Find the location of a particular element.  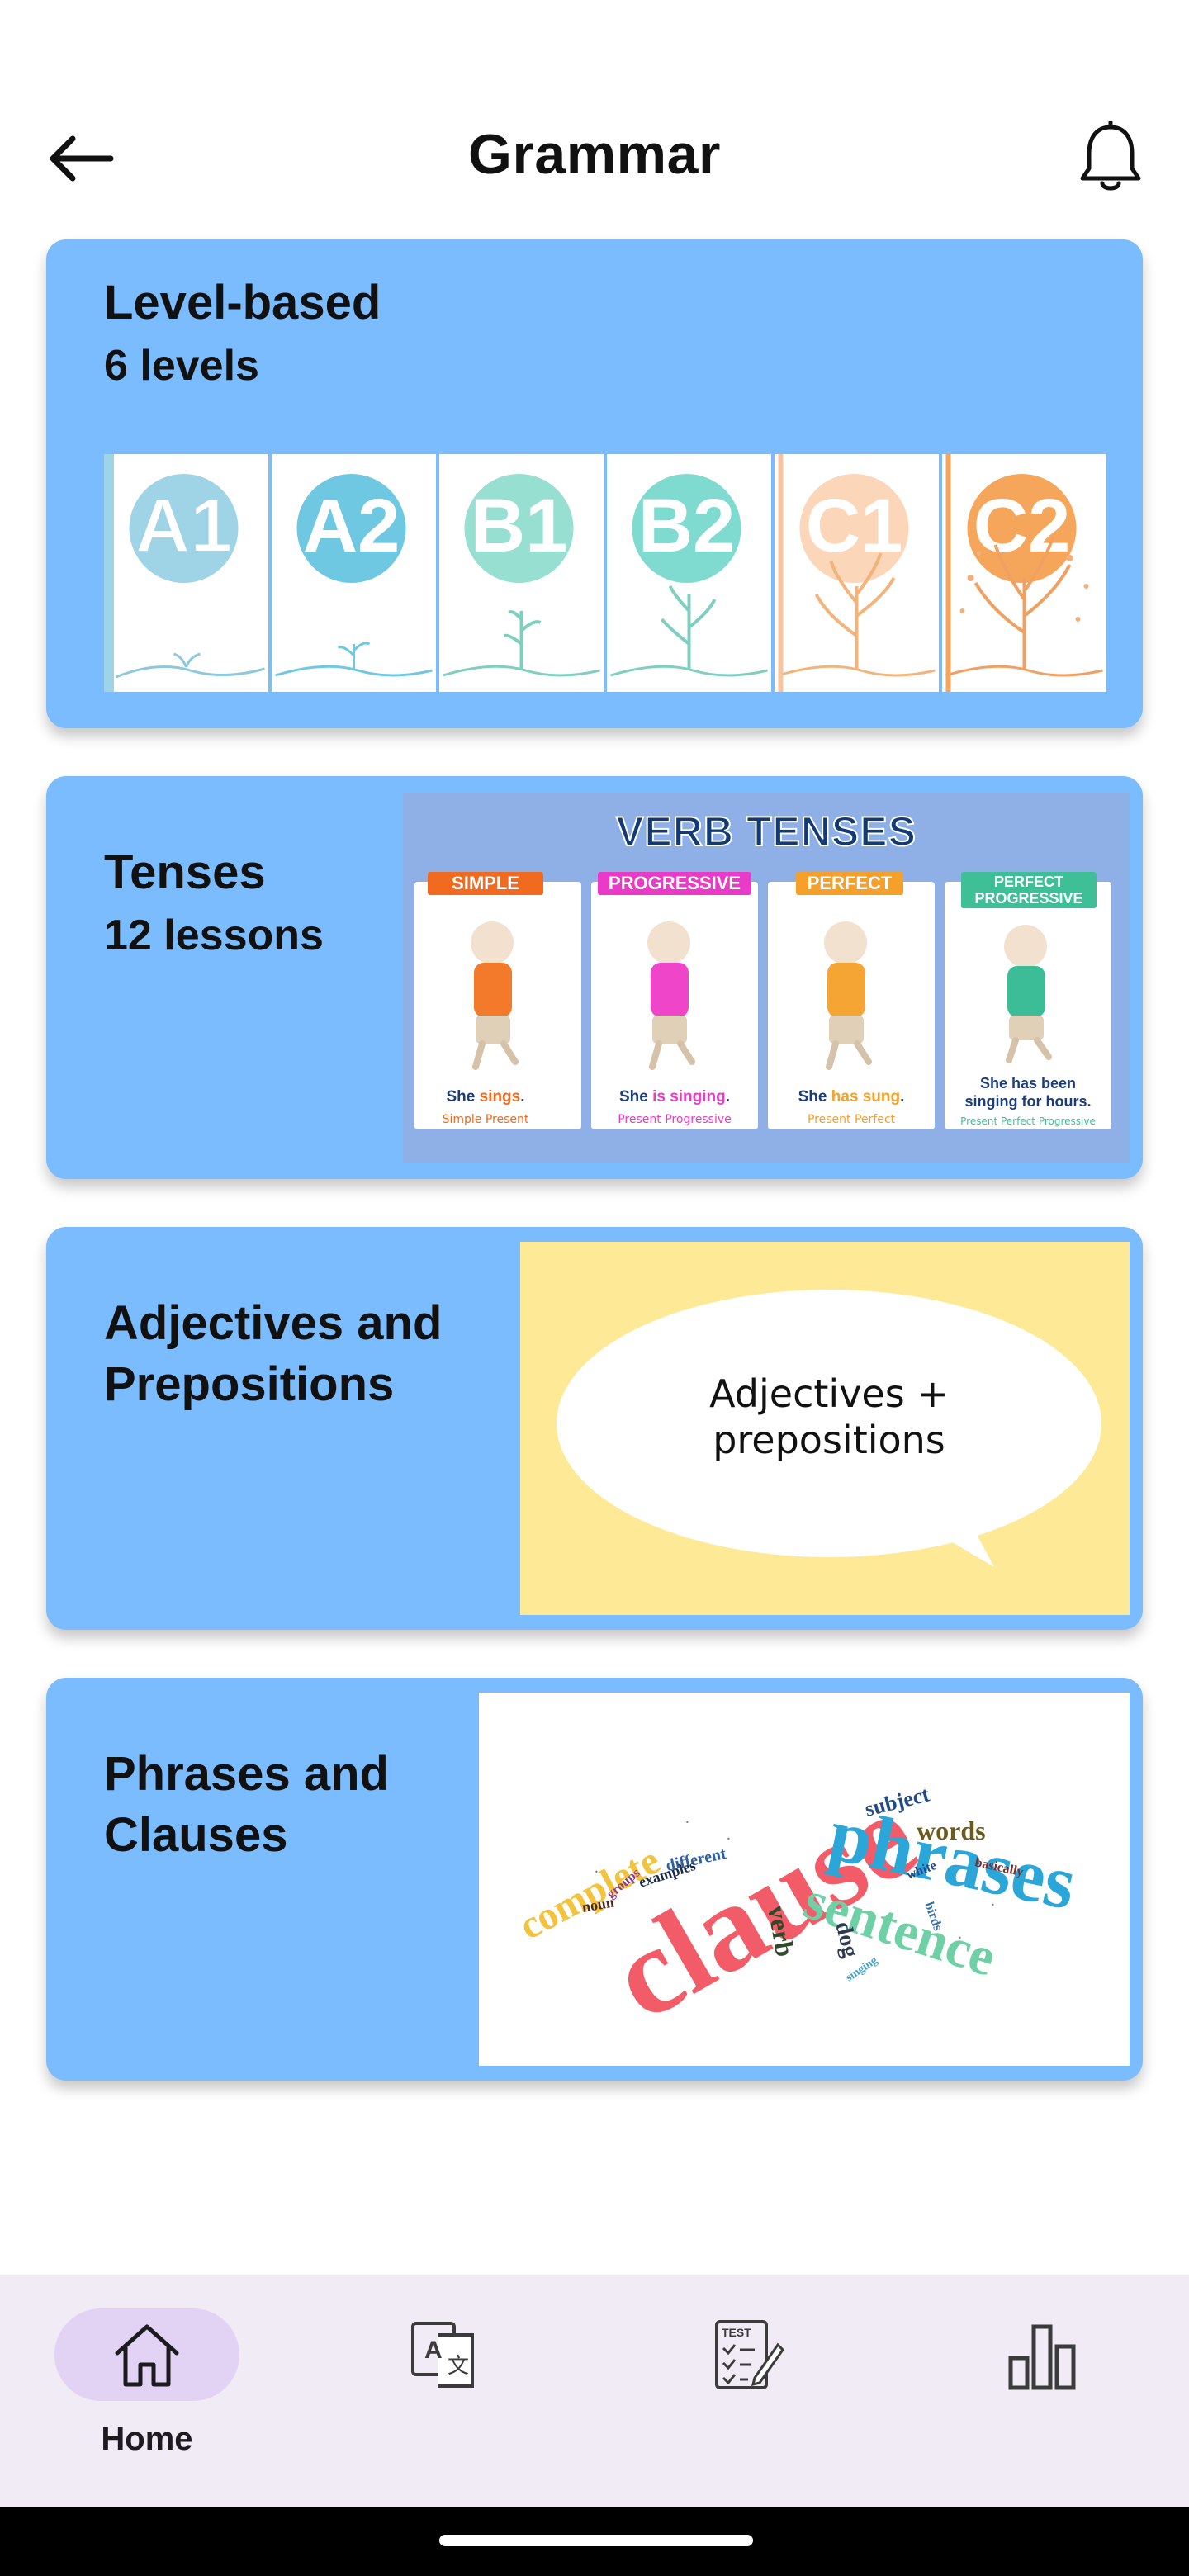

word-cloud-word: words is located at coordinates (951, 1830).